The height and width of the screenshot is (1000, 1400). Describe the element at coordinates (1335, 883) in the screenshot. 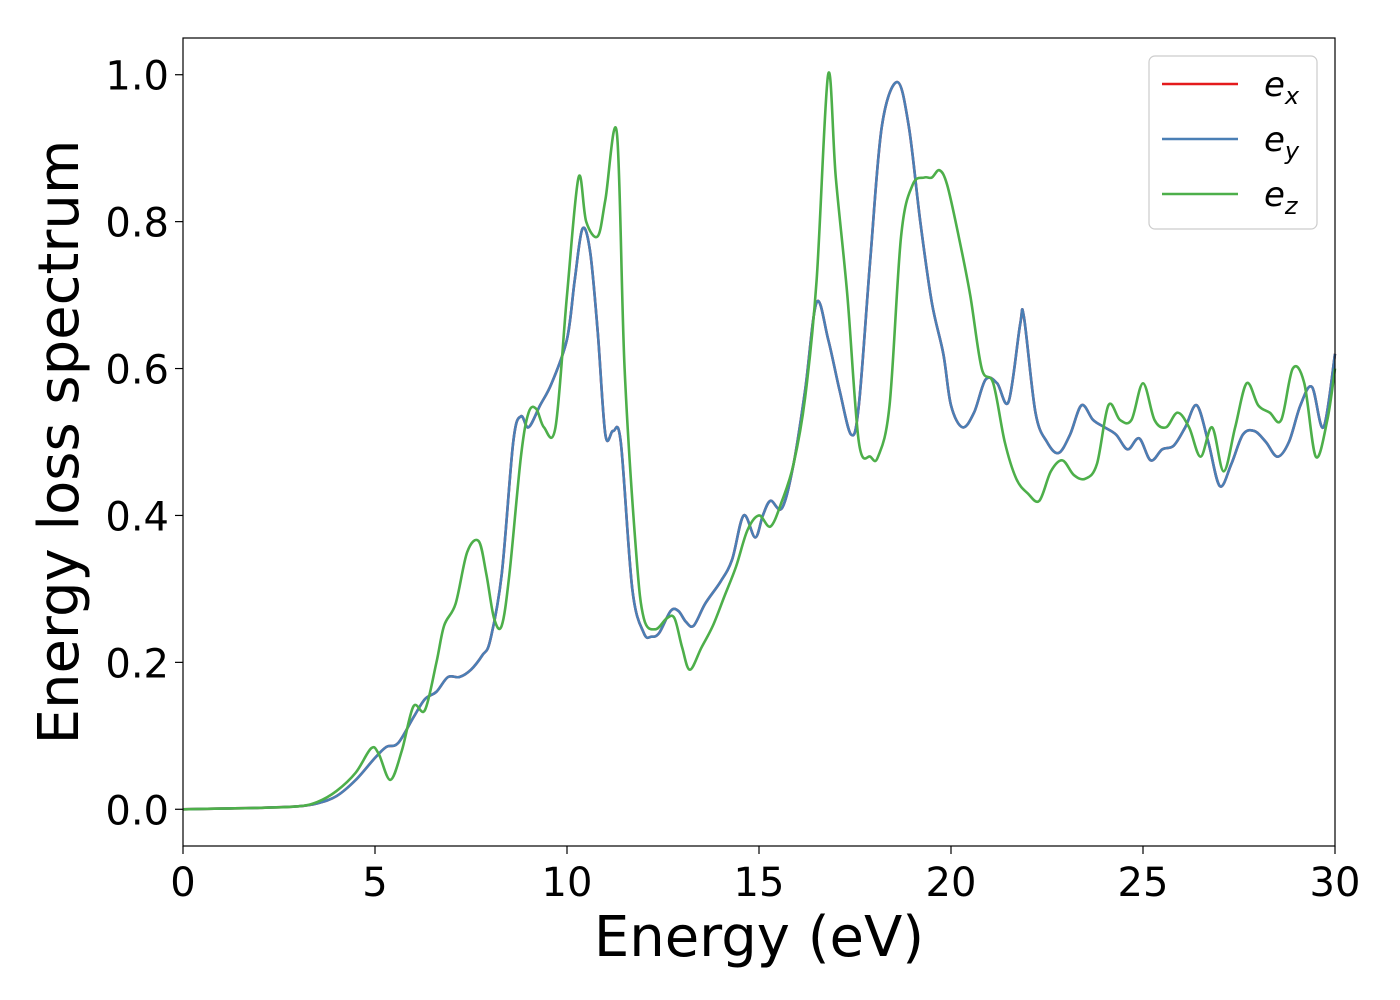

I see `x-tick-label: 30` at that location.